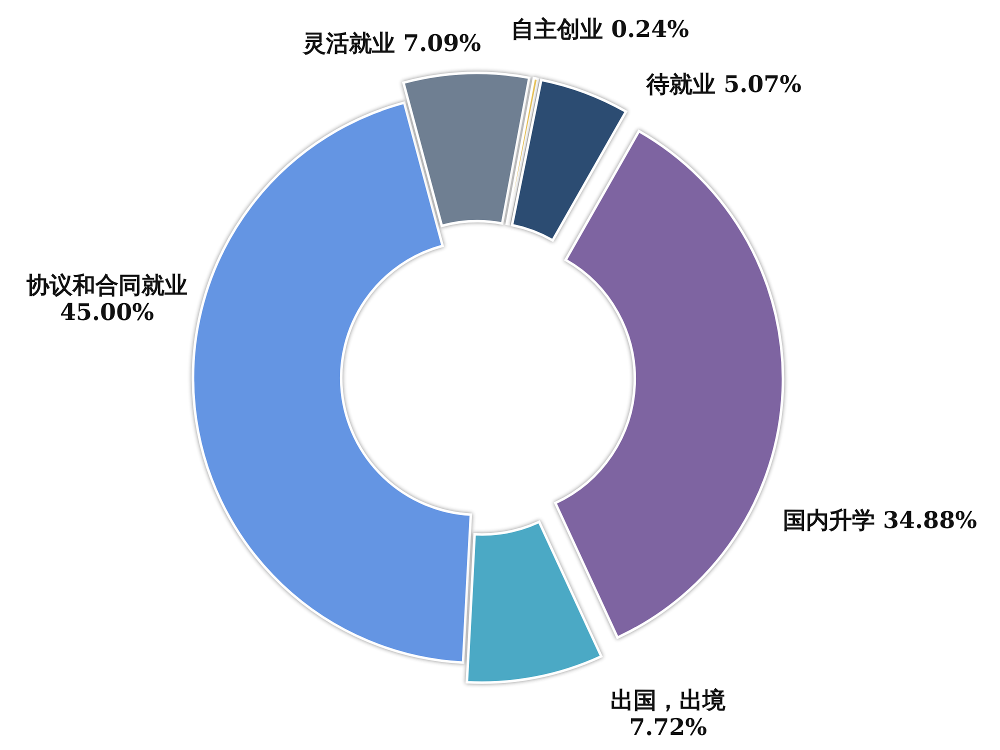  I want to click on data-label: 5.07%, so click(763, 84).